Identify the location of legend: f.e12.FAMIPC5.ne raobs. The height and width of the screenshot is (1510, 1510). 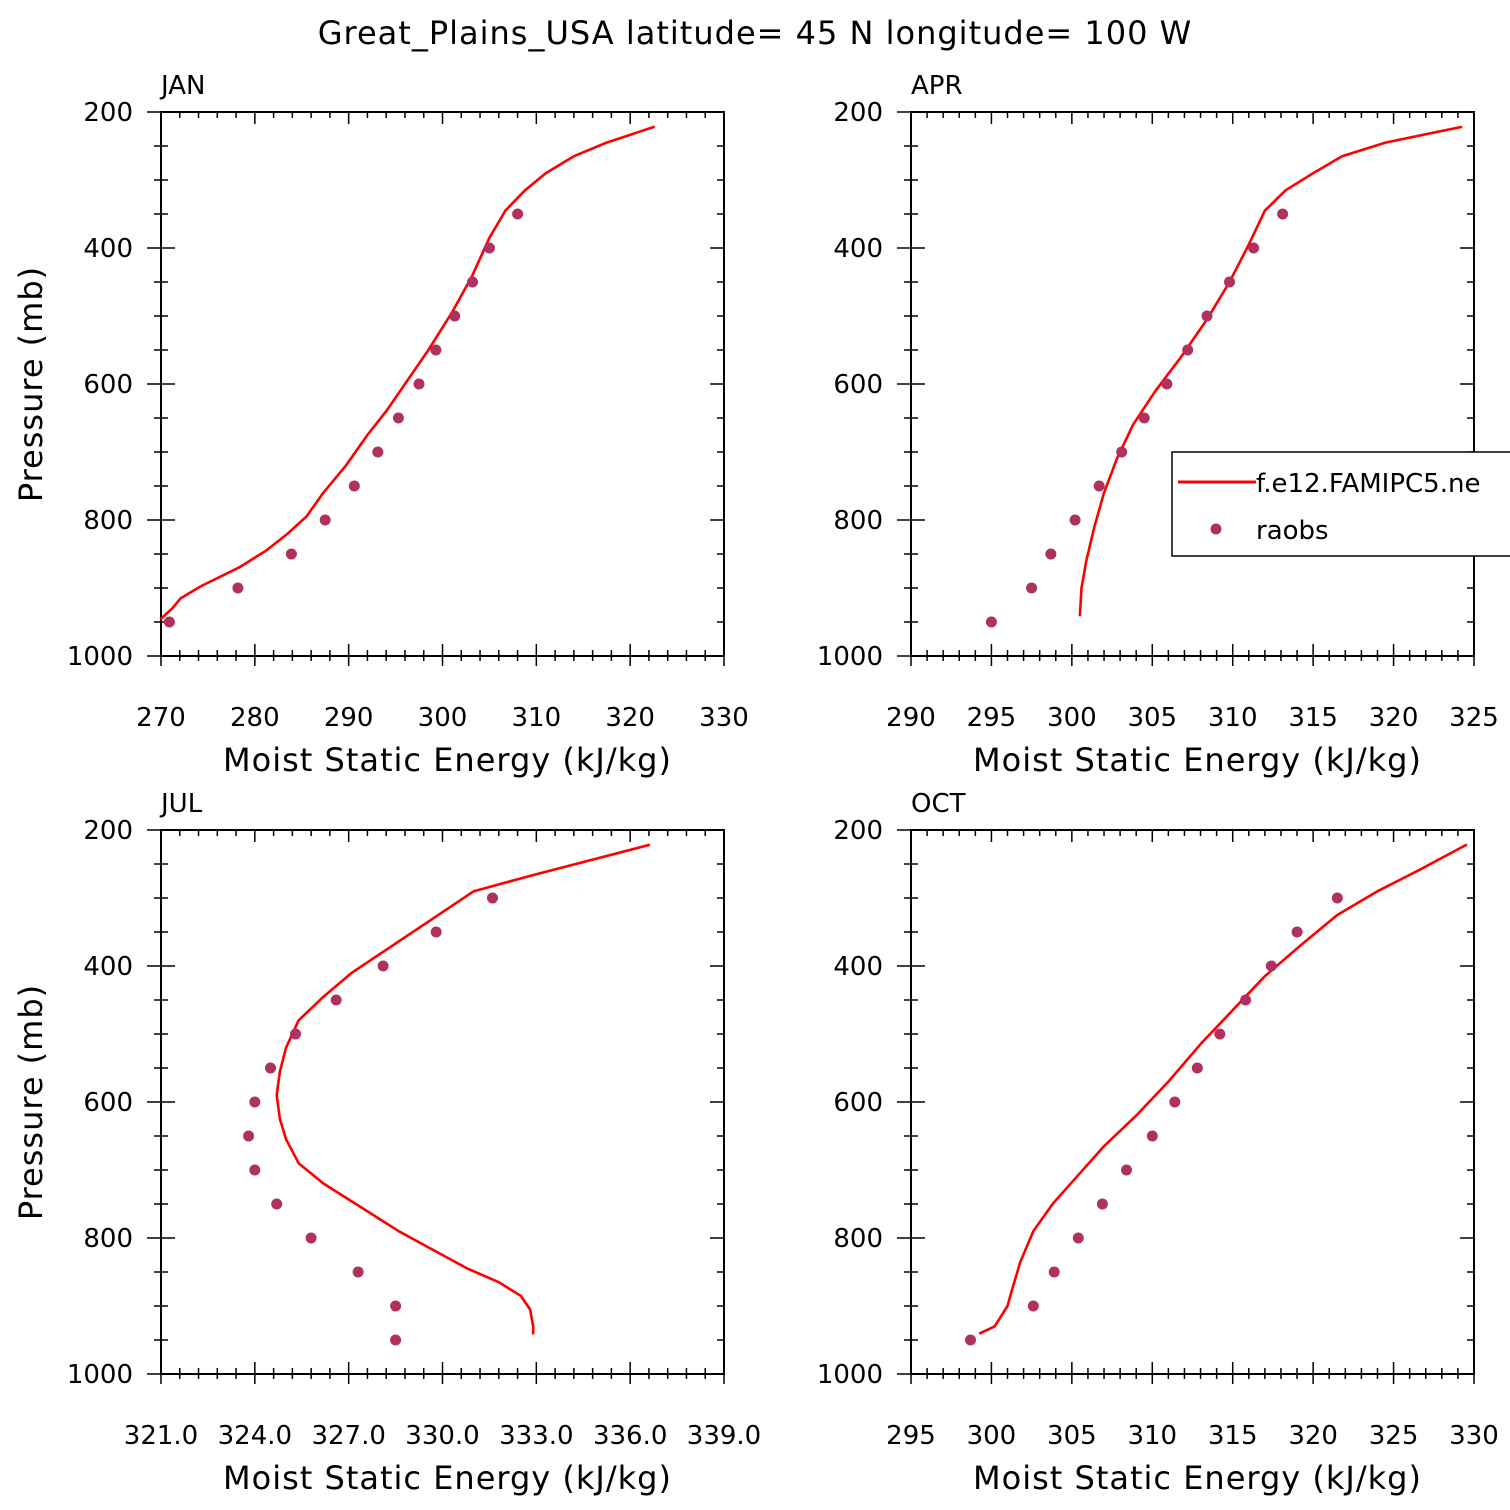
(1340, 504).